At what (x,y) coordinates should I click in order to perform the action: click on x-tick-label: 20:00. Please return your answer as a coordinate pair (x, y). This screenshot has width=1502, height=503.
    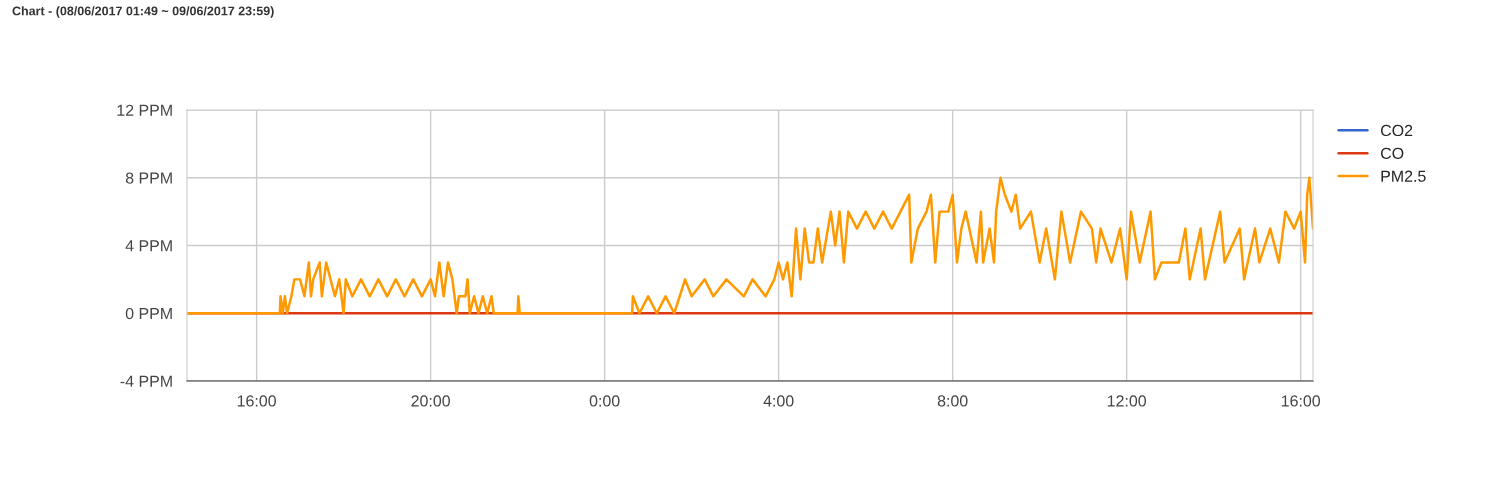
    Looking at the image, I should click on (430, 401).